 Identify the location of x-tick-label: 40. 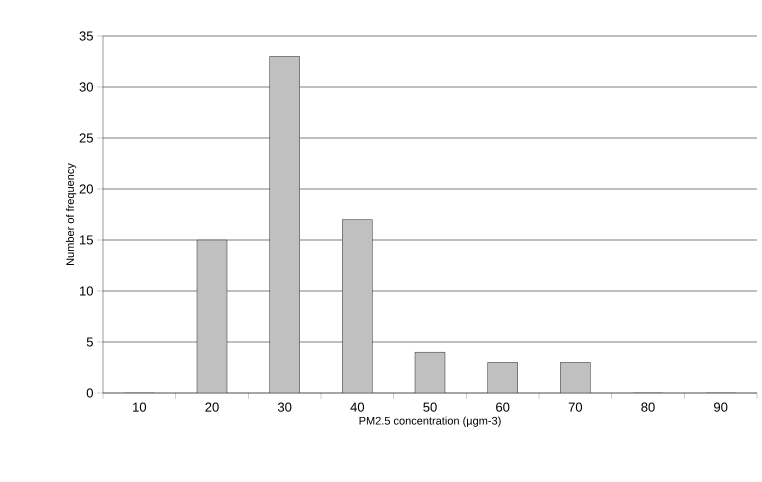
(357, 407).